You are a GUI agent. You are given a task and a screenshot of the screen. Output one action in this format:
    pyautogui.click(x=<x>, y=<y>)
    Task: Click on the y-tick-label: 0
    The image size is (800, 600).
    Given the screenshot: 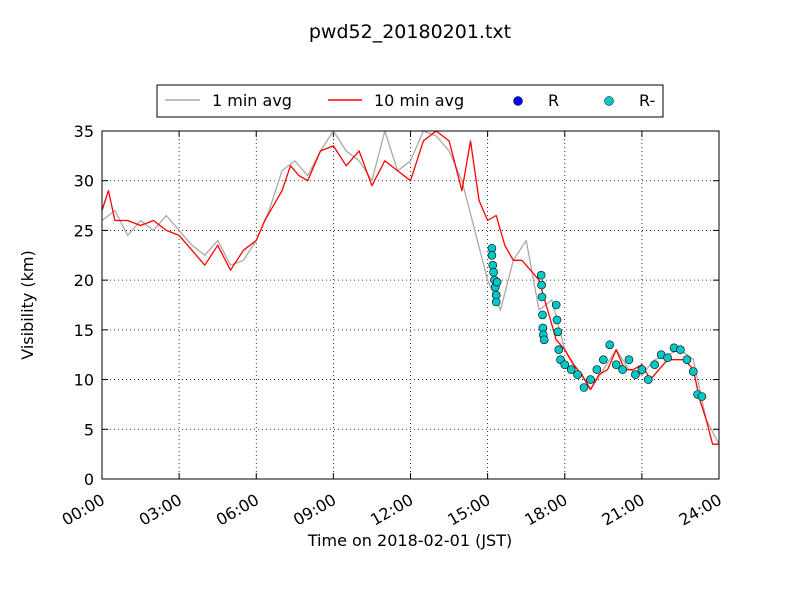 What is the action you would take?
    pyautogui.click(x=89, y=479)
    